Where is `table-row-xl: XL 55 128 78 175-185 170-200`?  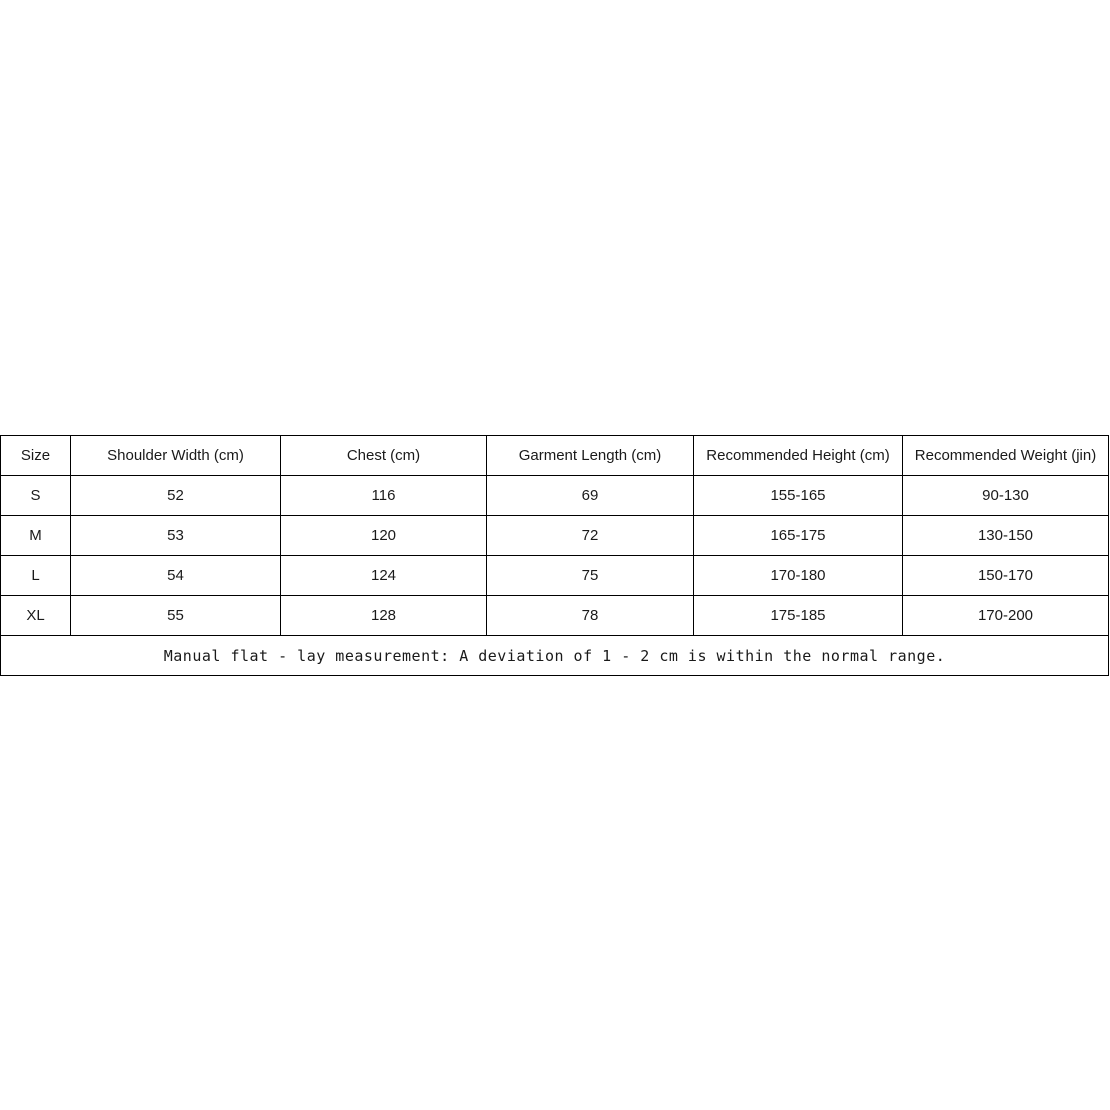
table-row-xl: XL 55 128 78 175-185 170-200 is located at coordinates (554, 615).